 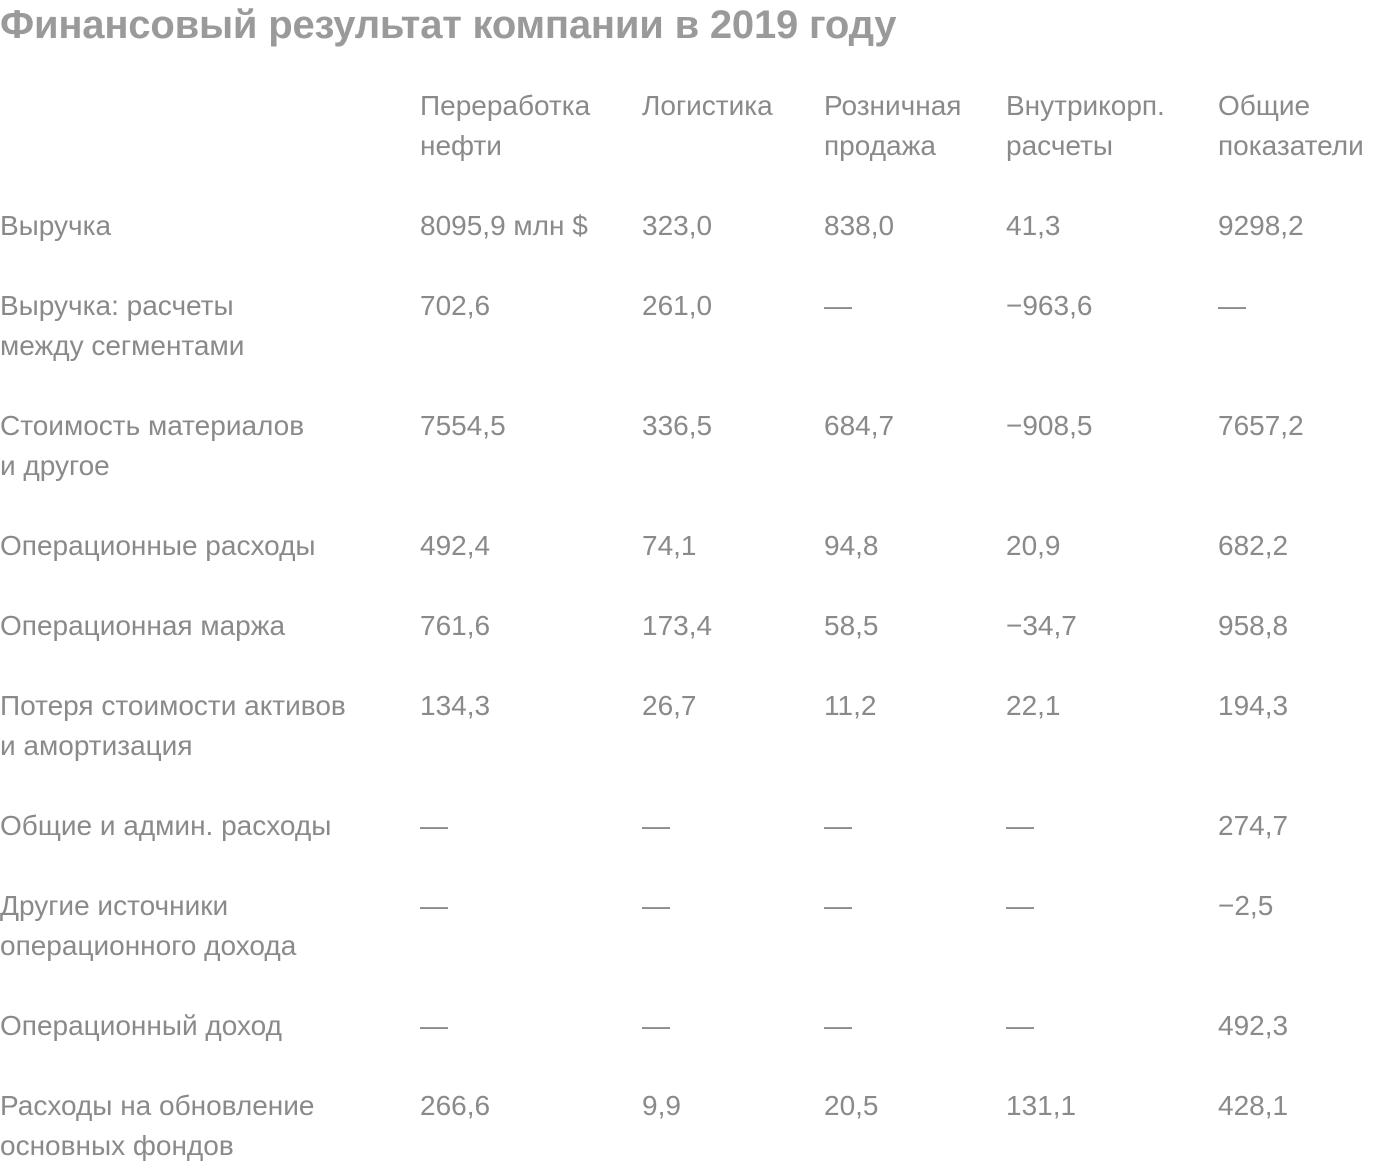 What do you see at coordinates (455, 625) in the screenshot?
I see `table-cell: 761,6` at bounding box center [455, 625].